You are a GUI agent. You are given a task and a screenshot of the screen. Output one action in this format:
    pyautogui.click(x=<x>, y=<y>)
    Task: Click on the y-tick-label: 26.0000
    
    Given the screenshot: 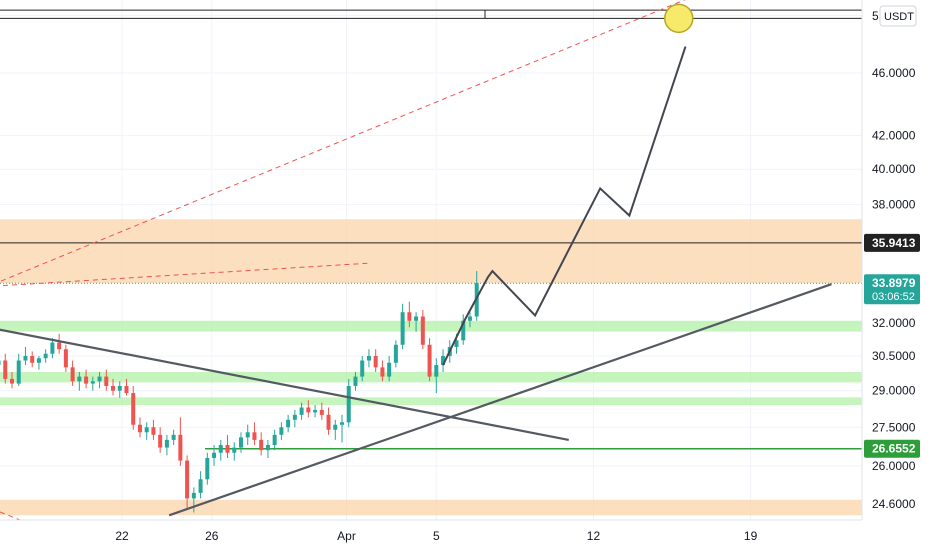 What is the action you would take?
    pyautogui.click(x=894, y=466)
    